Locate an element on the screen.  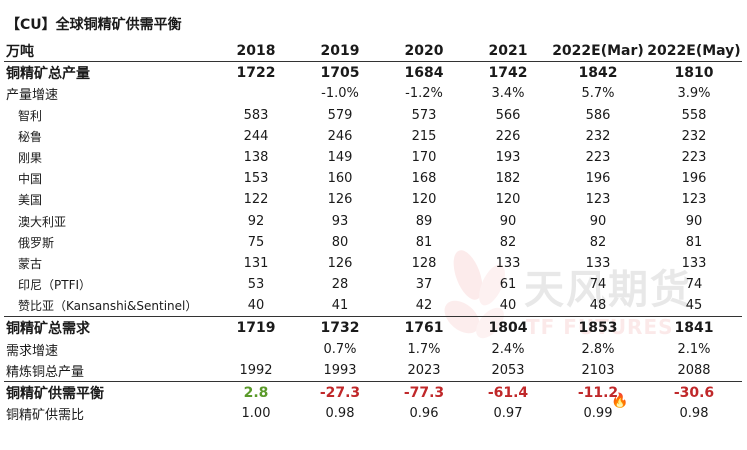
header-col: 2019 is located at coordinates (340, 51).